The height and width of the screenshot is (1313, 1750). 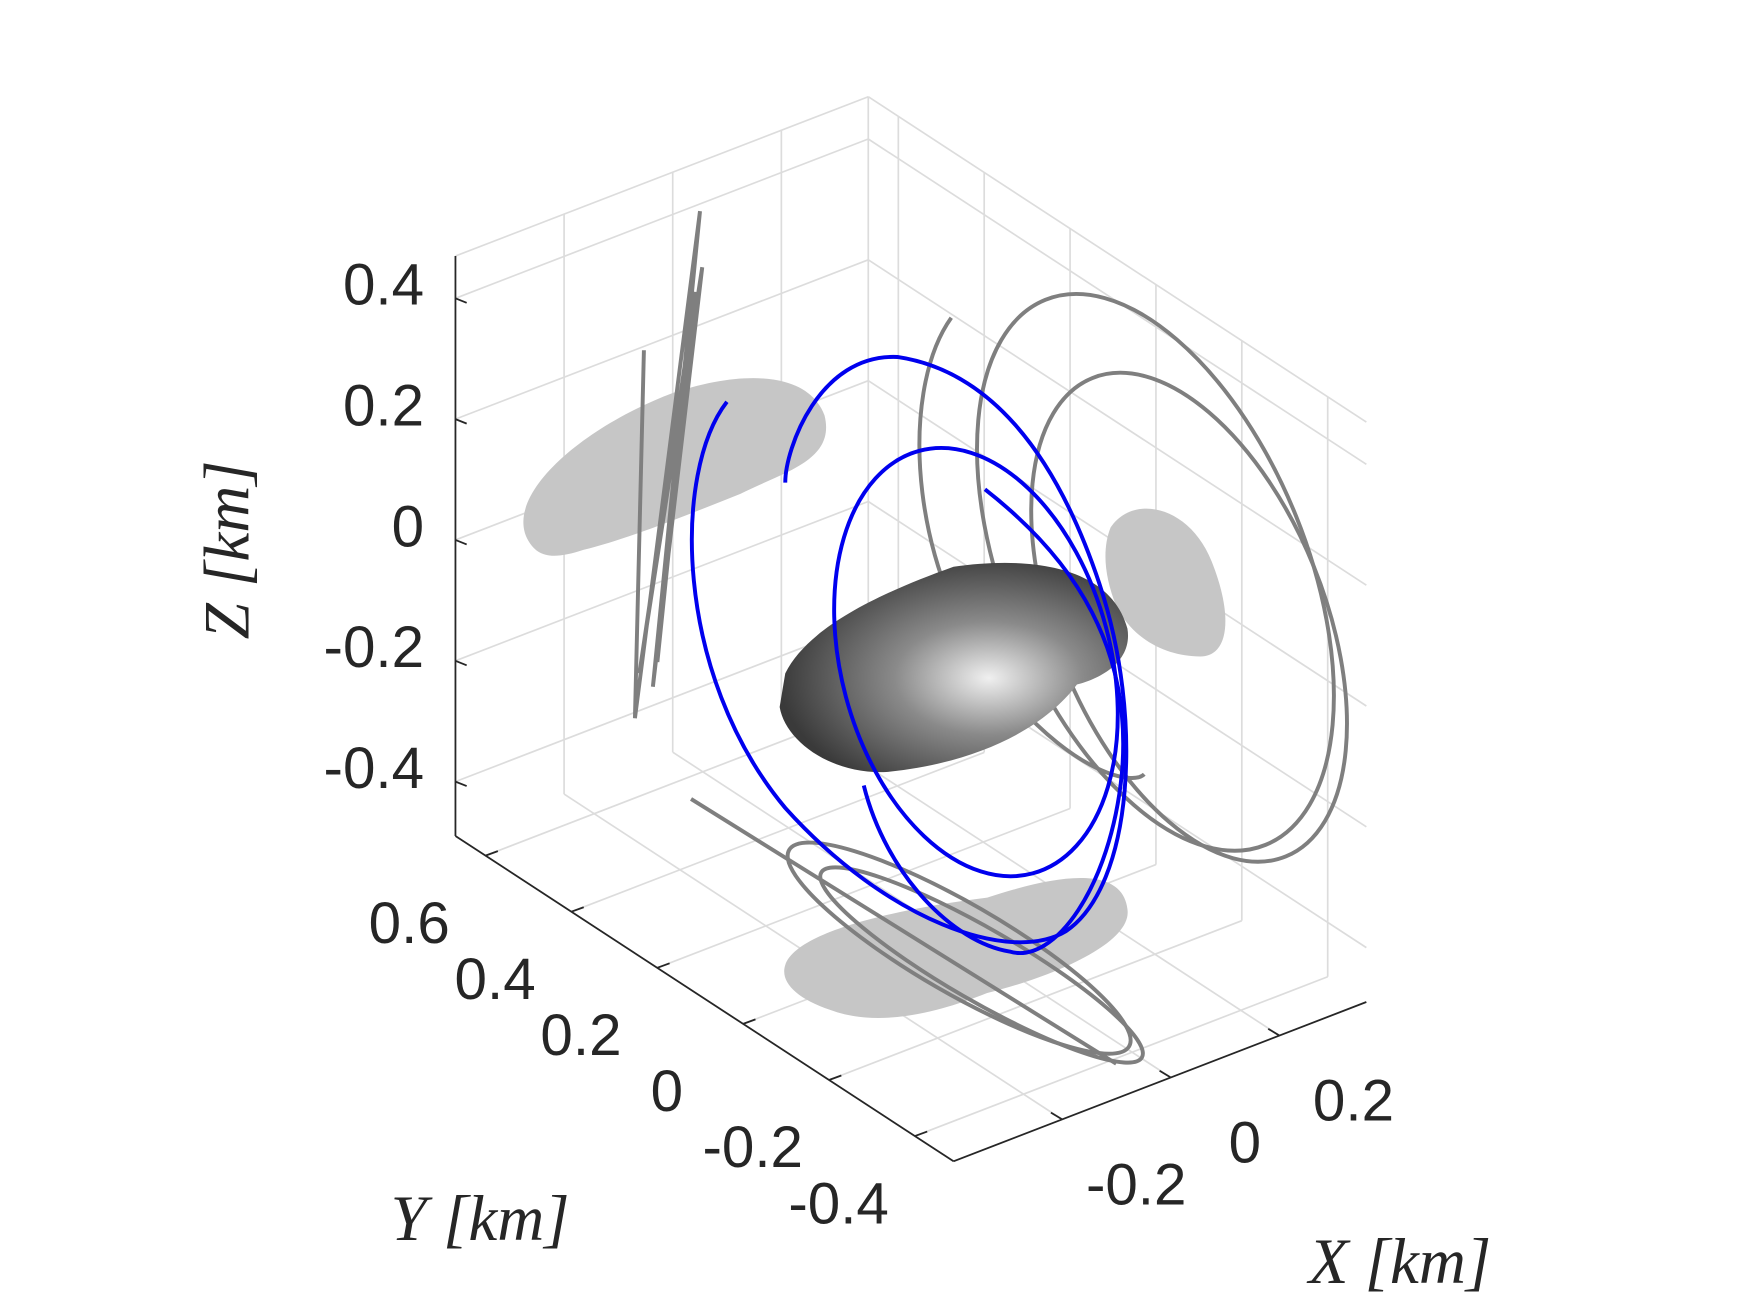 What do you see at coordinates (954, 667) in the screenshot?
I see `asteroid` at bounding box center [954, 667].